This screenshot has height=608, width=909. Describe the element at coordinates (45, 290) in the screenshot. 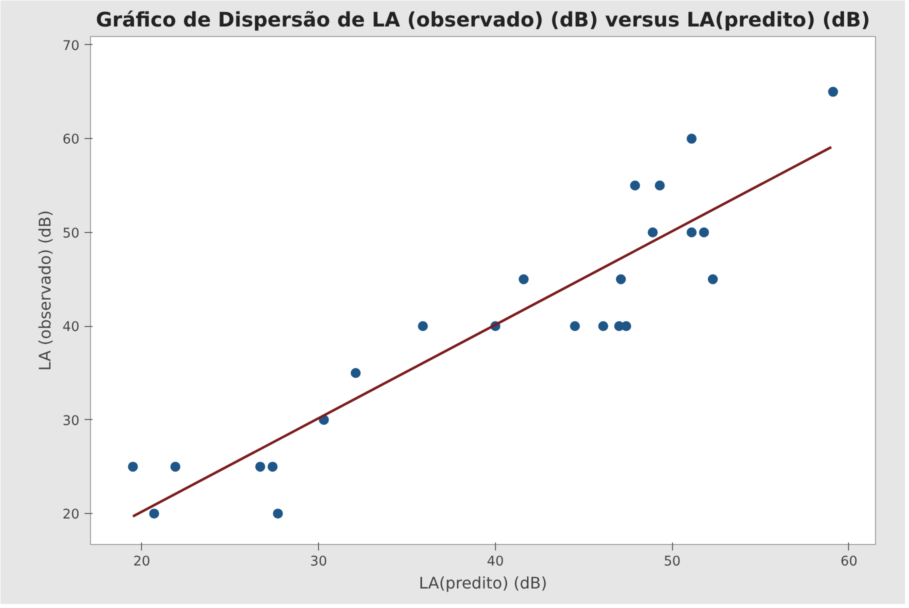

I see `y-axis-title: LA (observado) (dB)` at that location.